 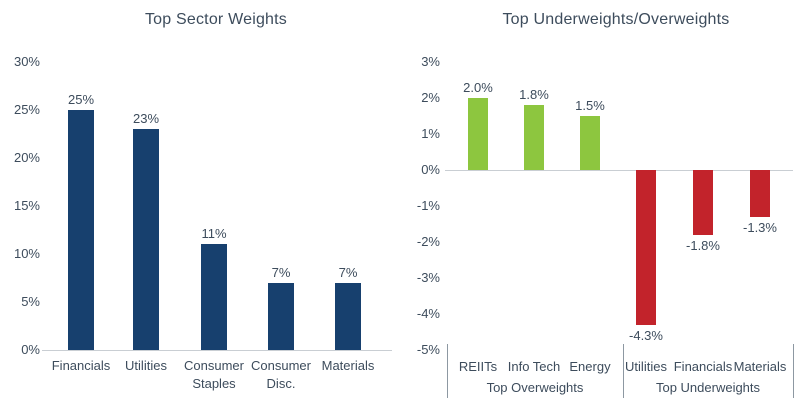 I want to click on y-axis-tick-label: 15%, so click(x=26, y=205).